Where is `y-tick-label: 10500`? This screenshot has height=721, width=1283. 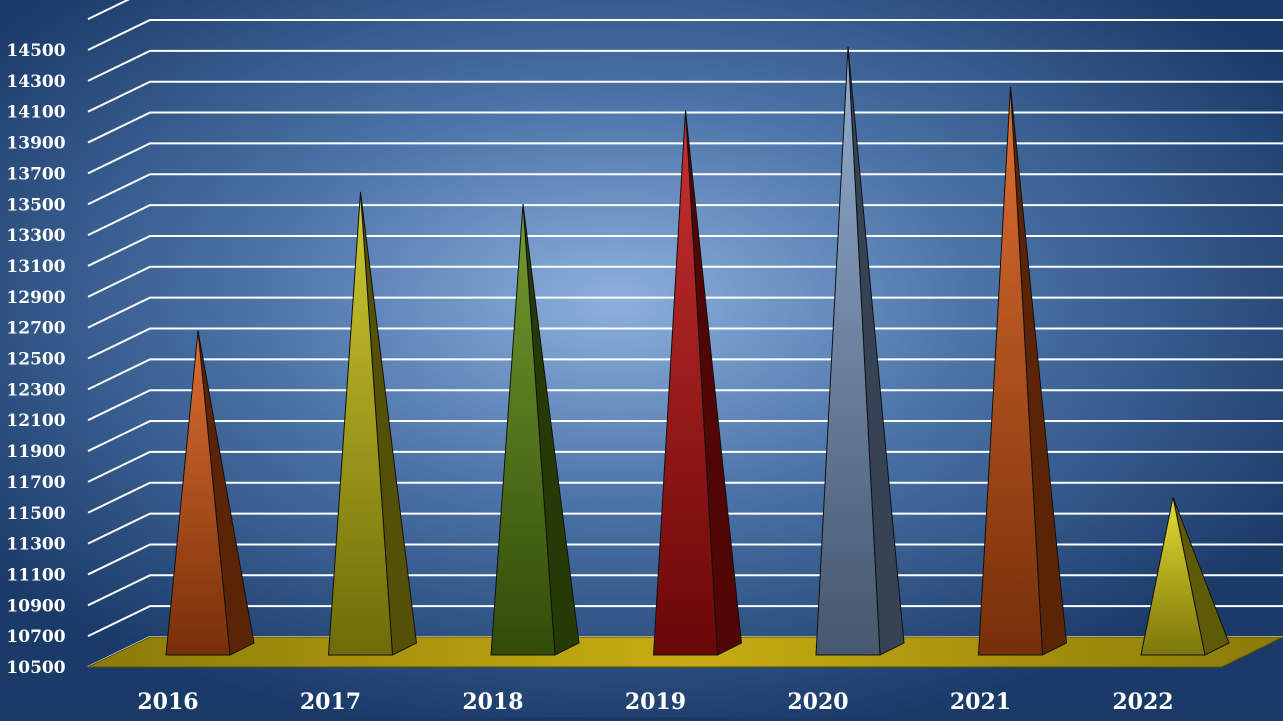
y-tick-label: 10500 is located at coordinates (35, 668).